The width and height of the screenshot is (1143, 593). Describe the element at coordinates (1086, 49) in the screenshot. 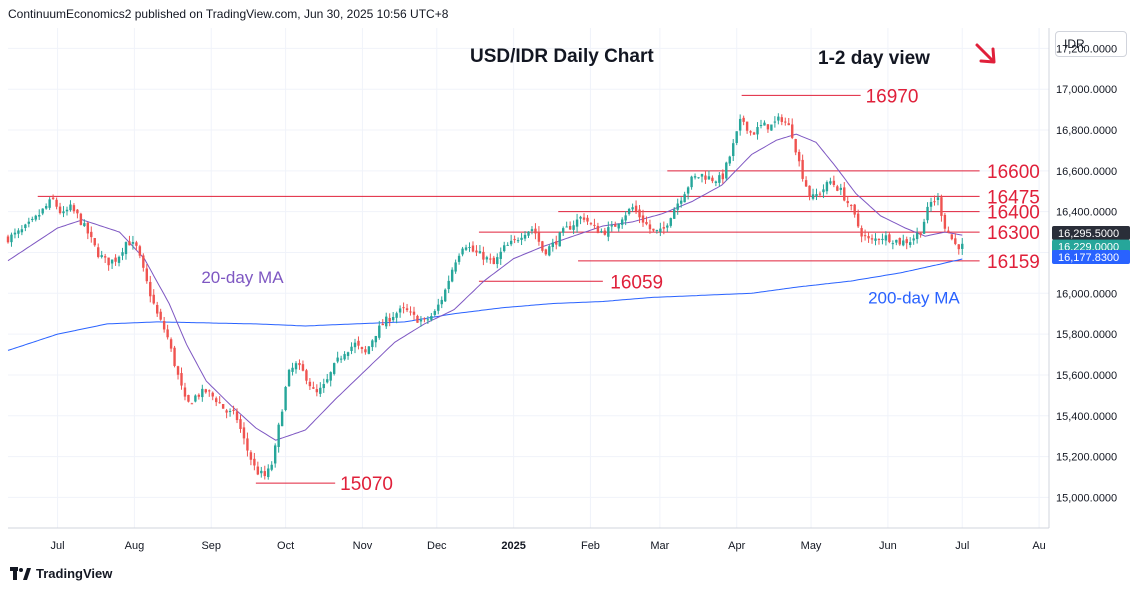

I see `y-tick-label: 17,200.0000` at that location.